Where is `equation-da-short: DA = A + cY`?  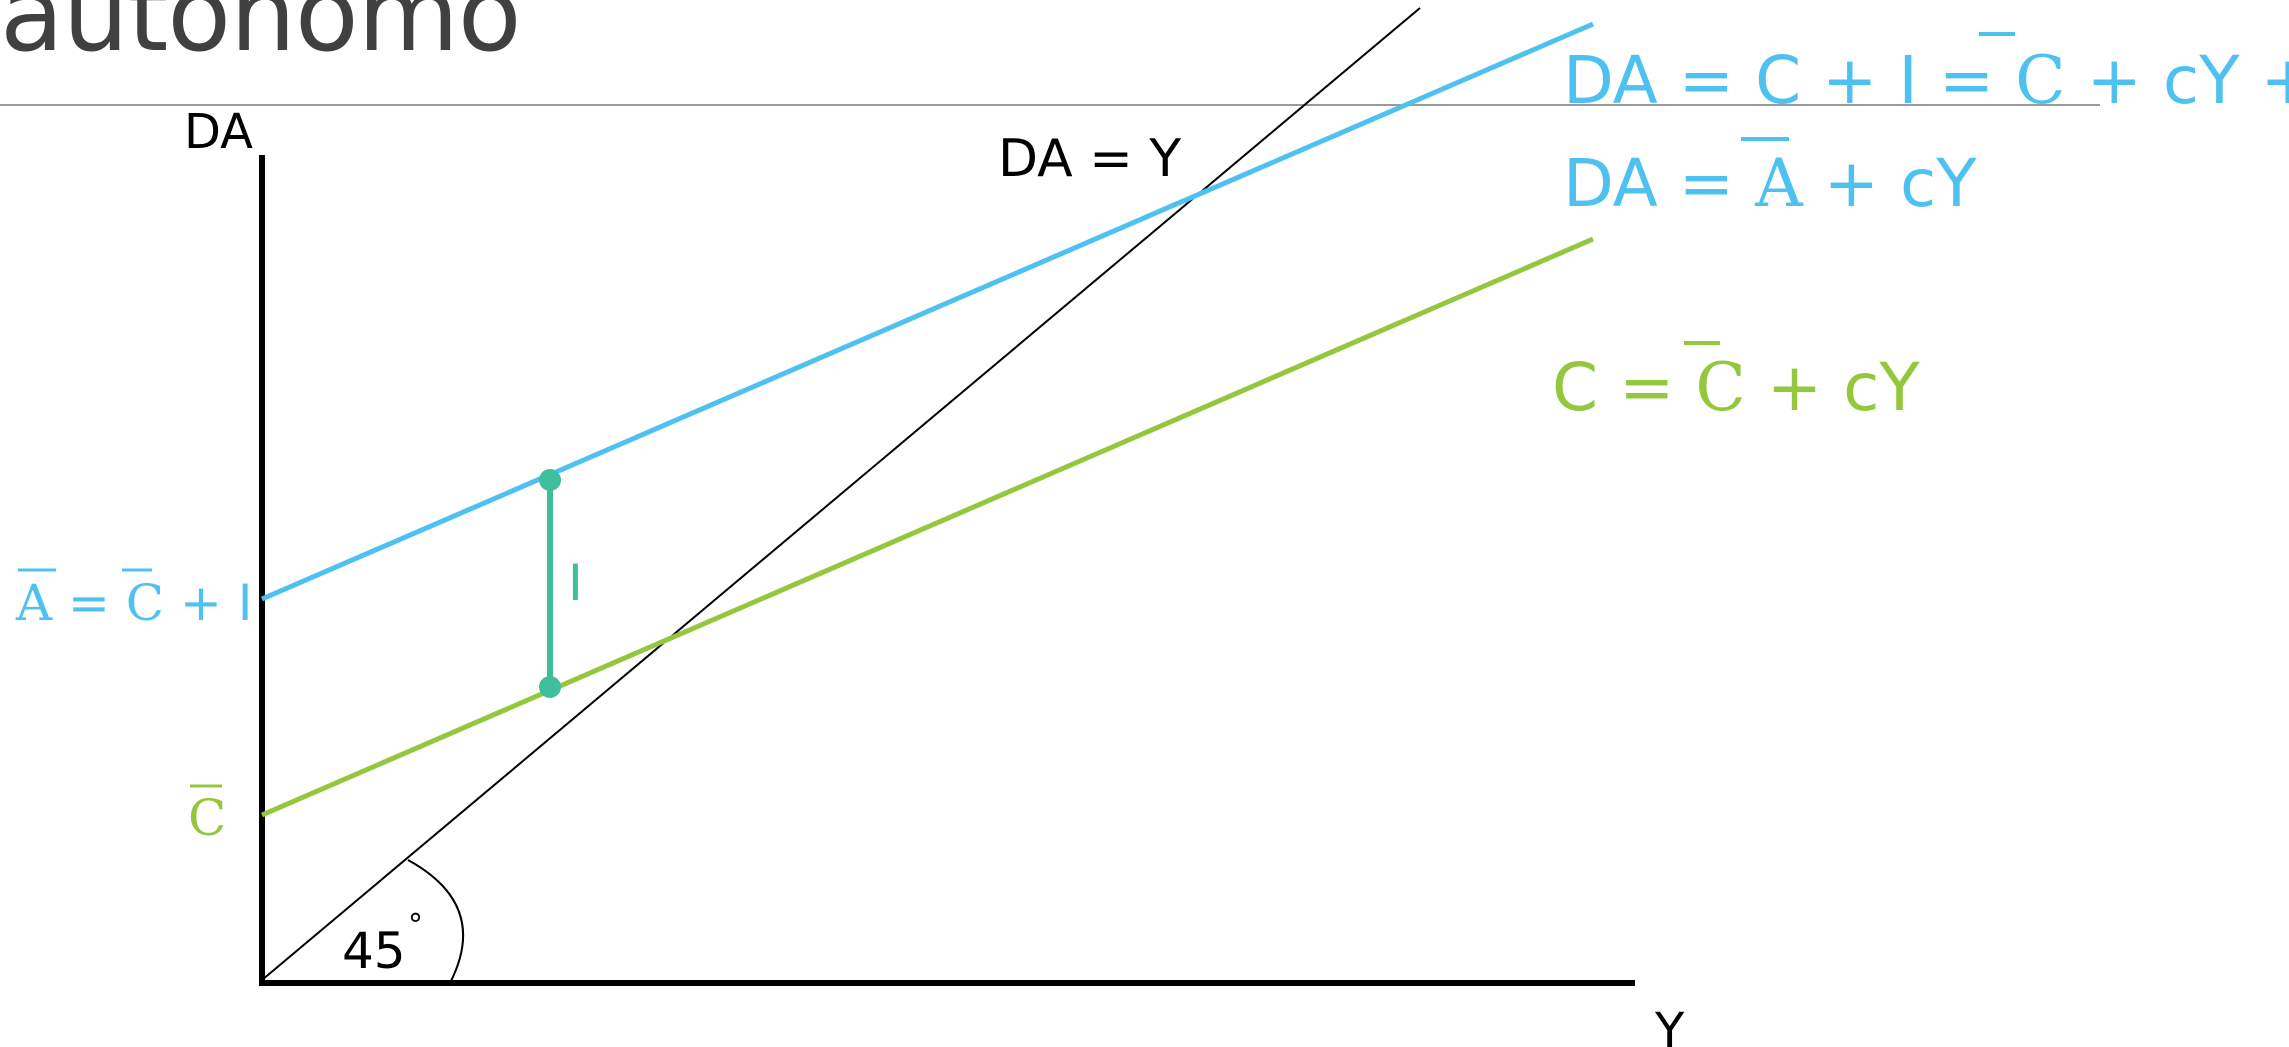 equation-da-short: DA = A + cY is located at coordinates (1770, 183).